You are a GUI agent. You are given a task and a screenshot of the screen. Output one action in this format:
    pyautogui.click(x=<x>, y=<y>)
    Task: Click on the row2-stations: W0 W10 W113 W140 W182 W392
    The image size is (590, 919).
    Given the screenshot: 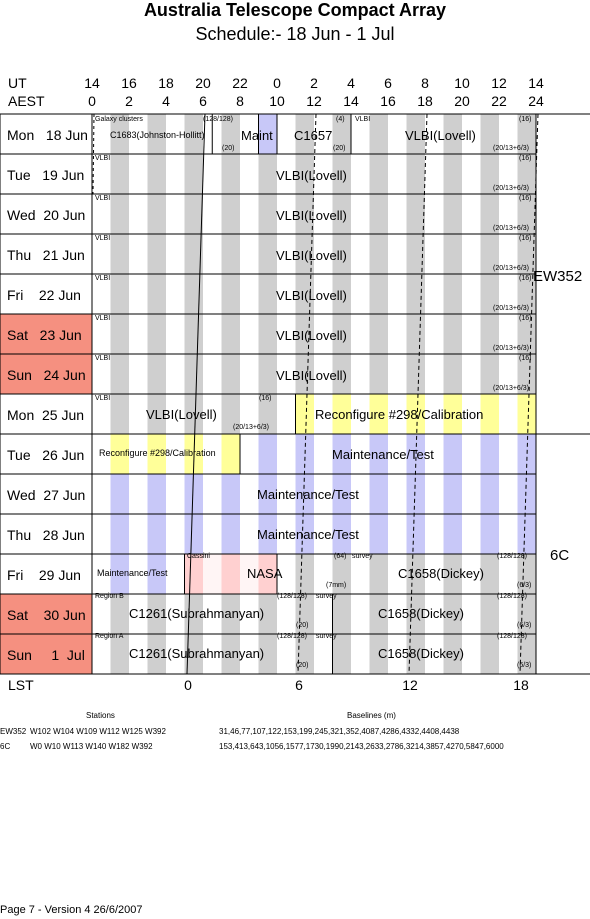 What is the action you would take?
    pyautogui.click(x=91, y=746)
    